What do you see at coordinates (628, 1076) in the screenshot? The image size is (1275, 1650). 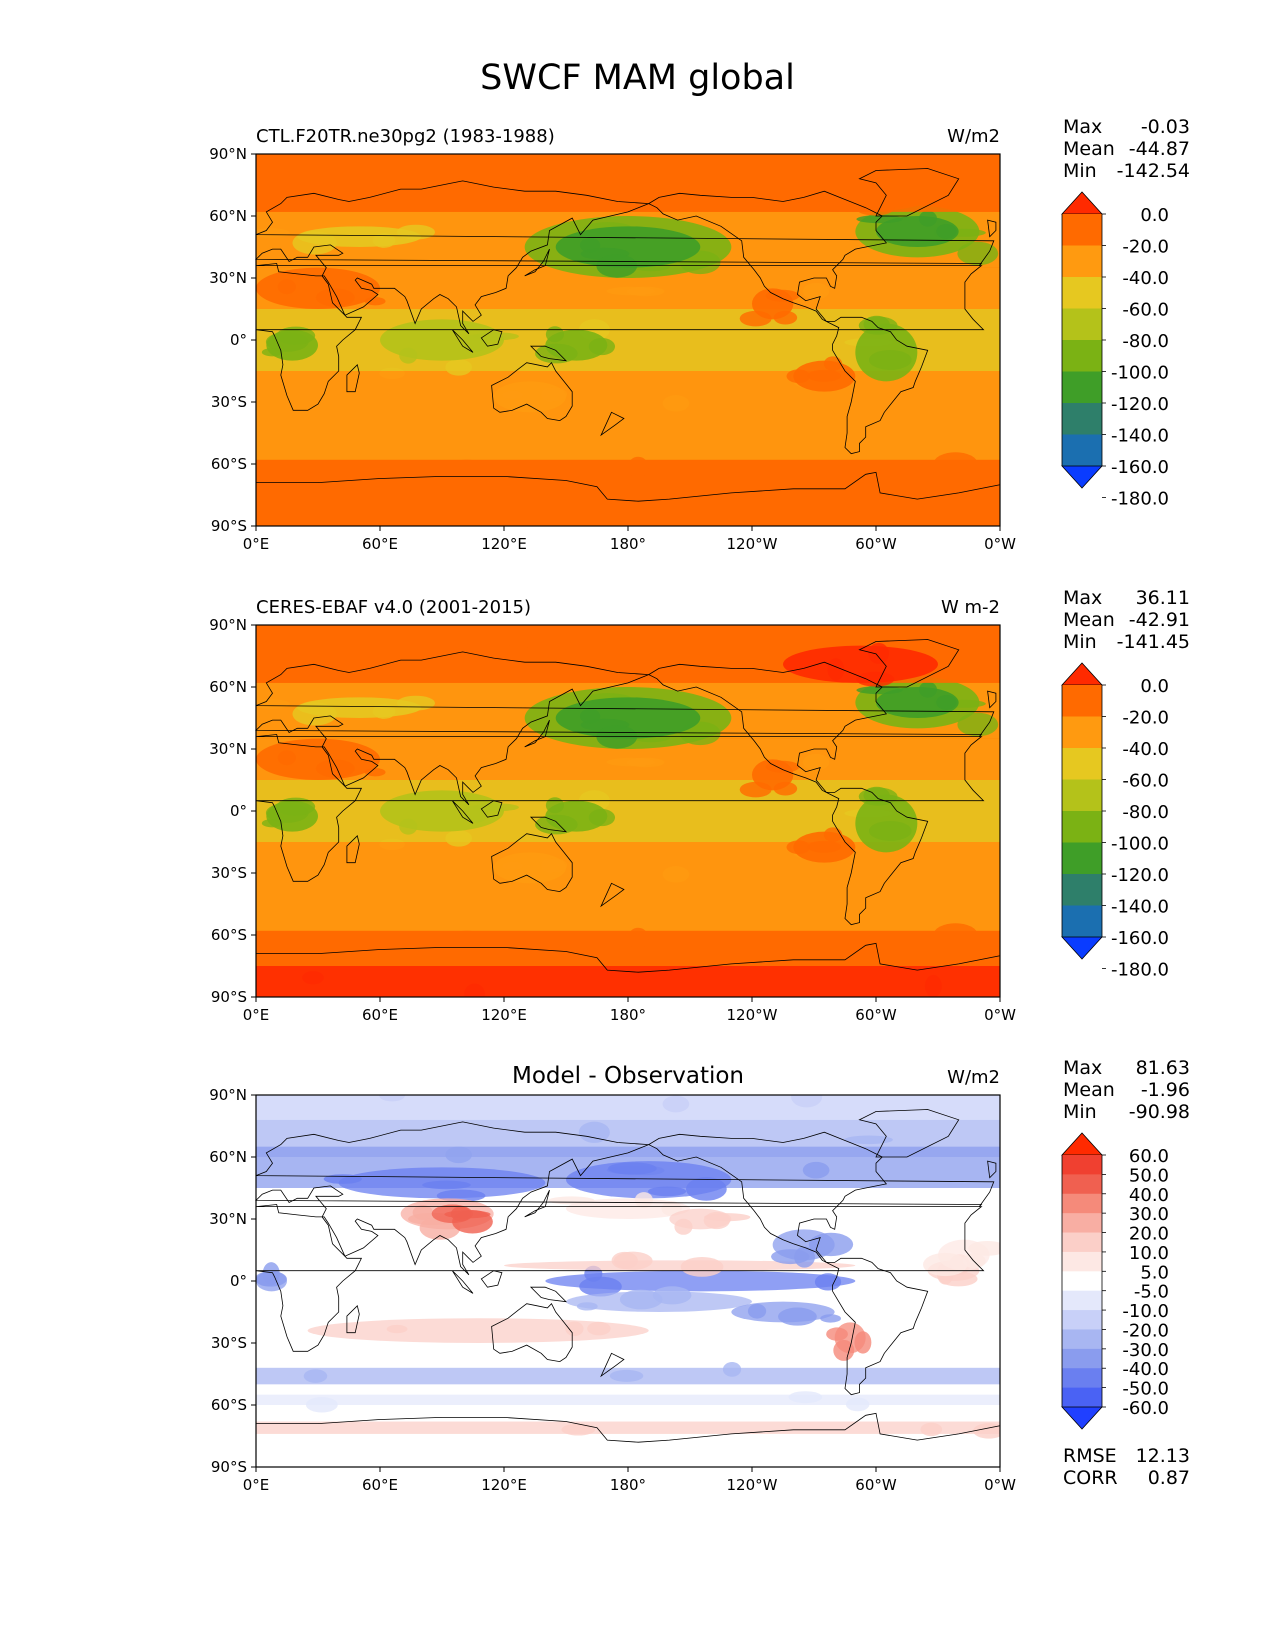 I see `panel-title: Model - Observation` at bounding box center [628, 1076].